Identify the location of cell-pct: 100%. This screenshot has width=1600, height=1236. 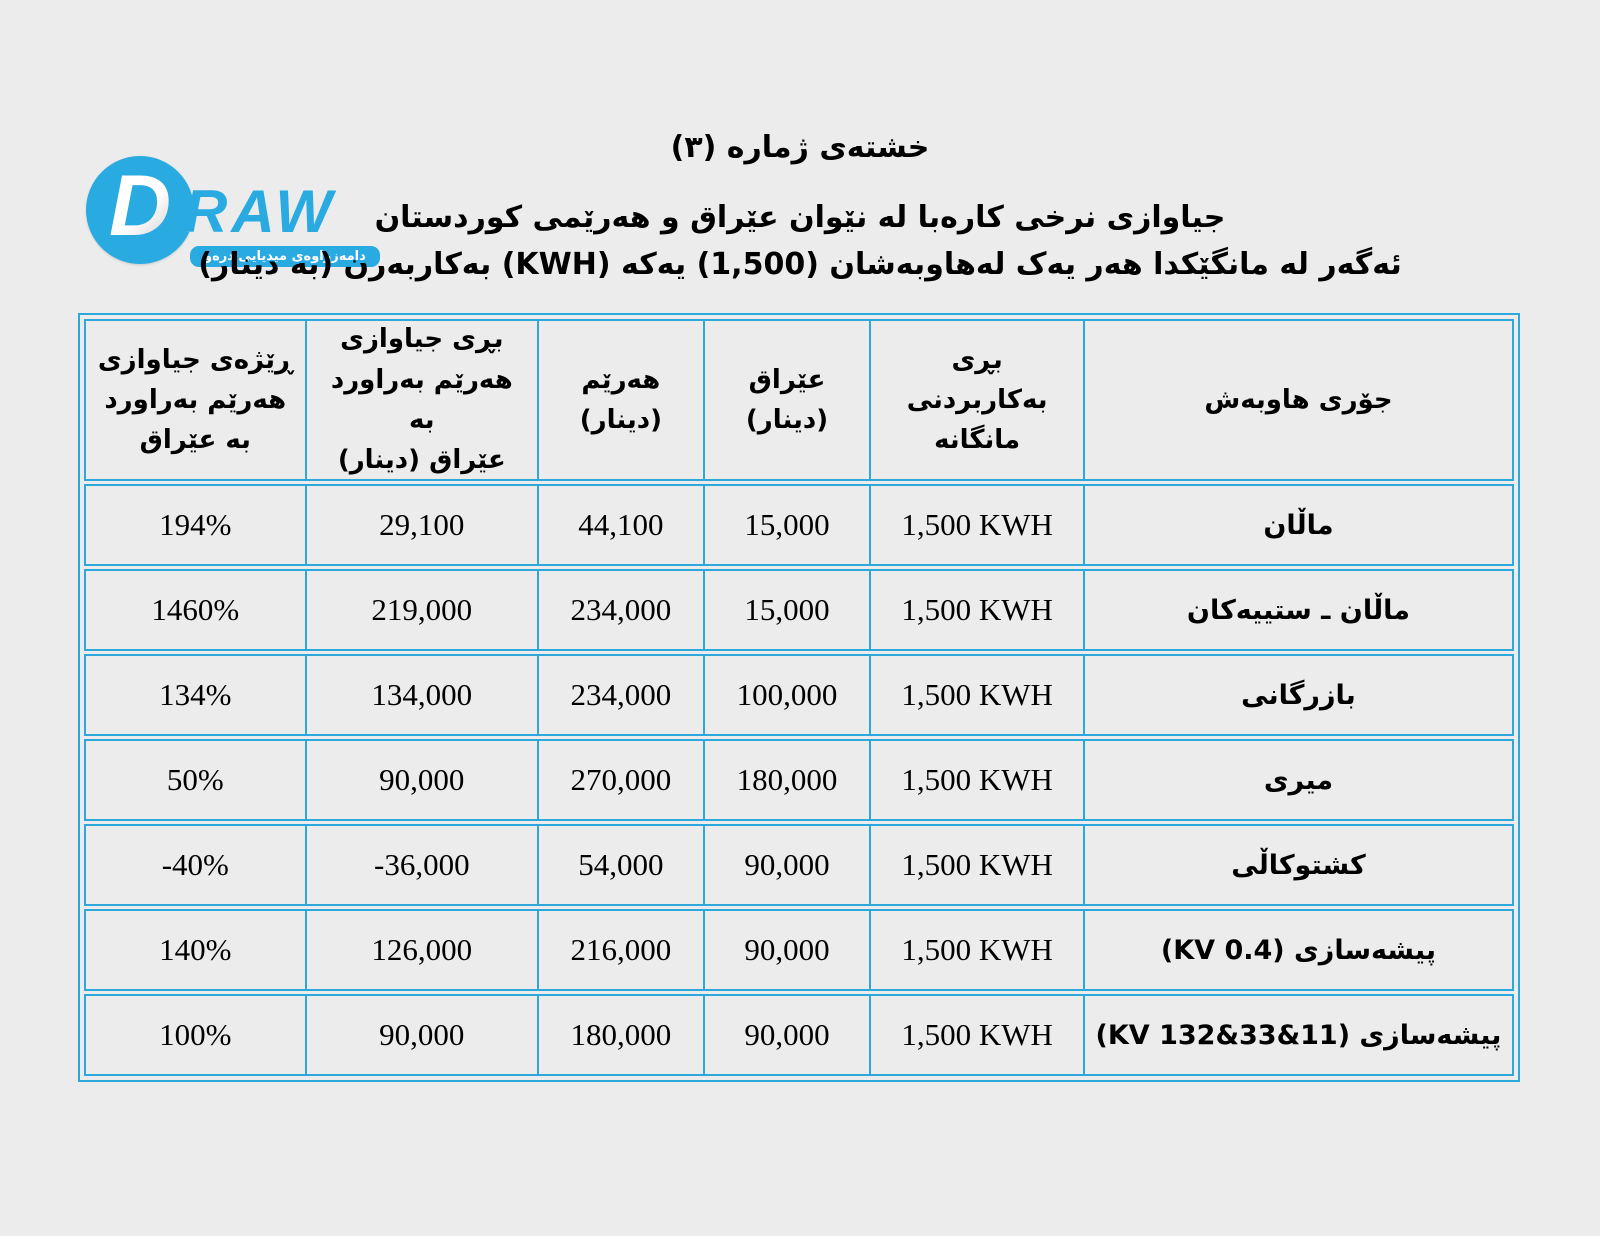
(195, 1034).